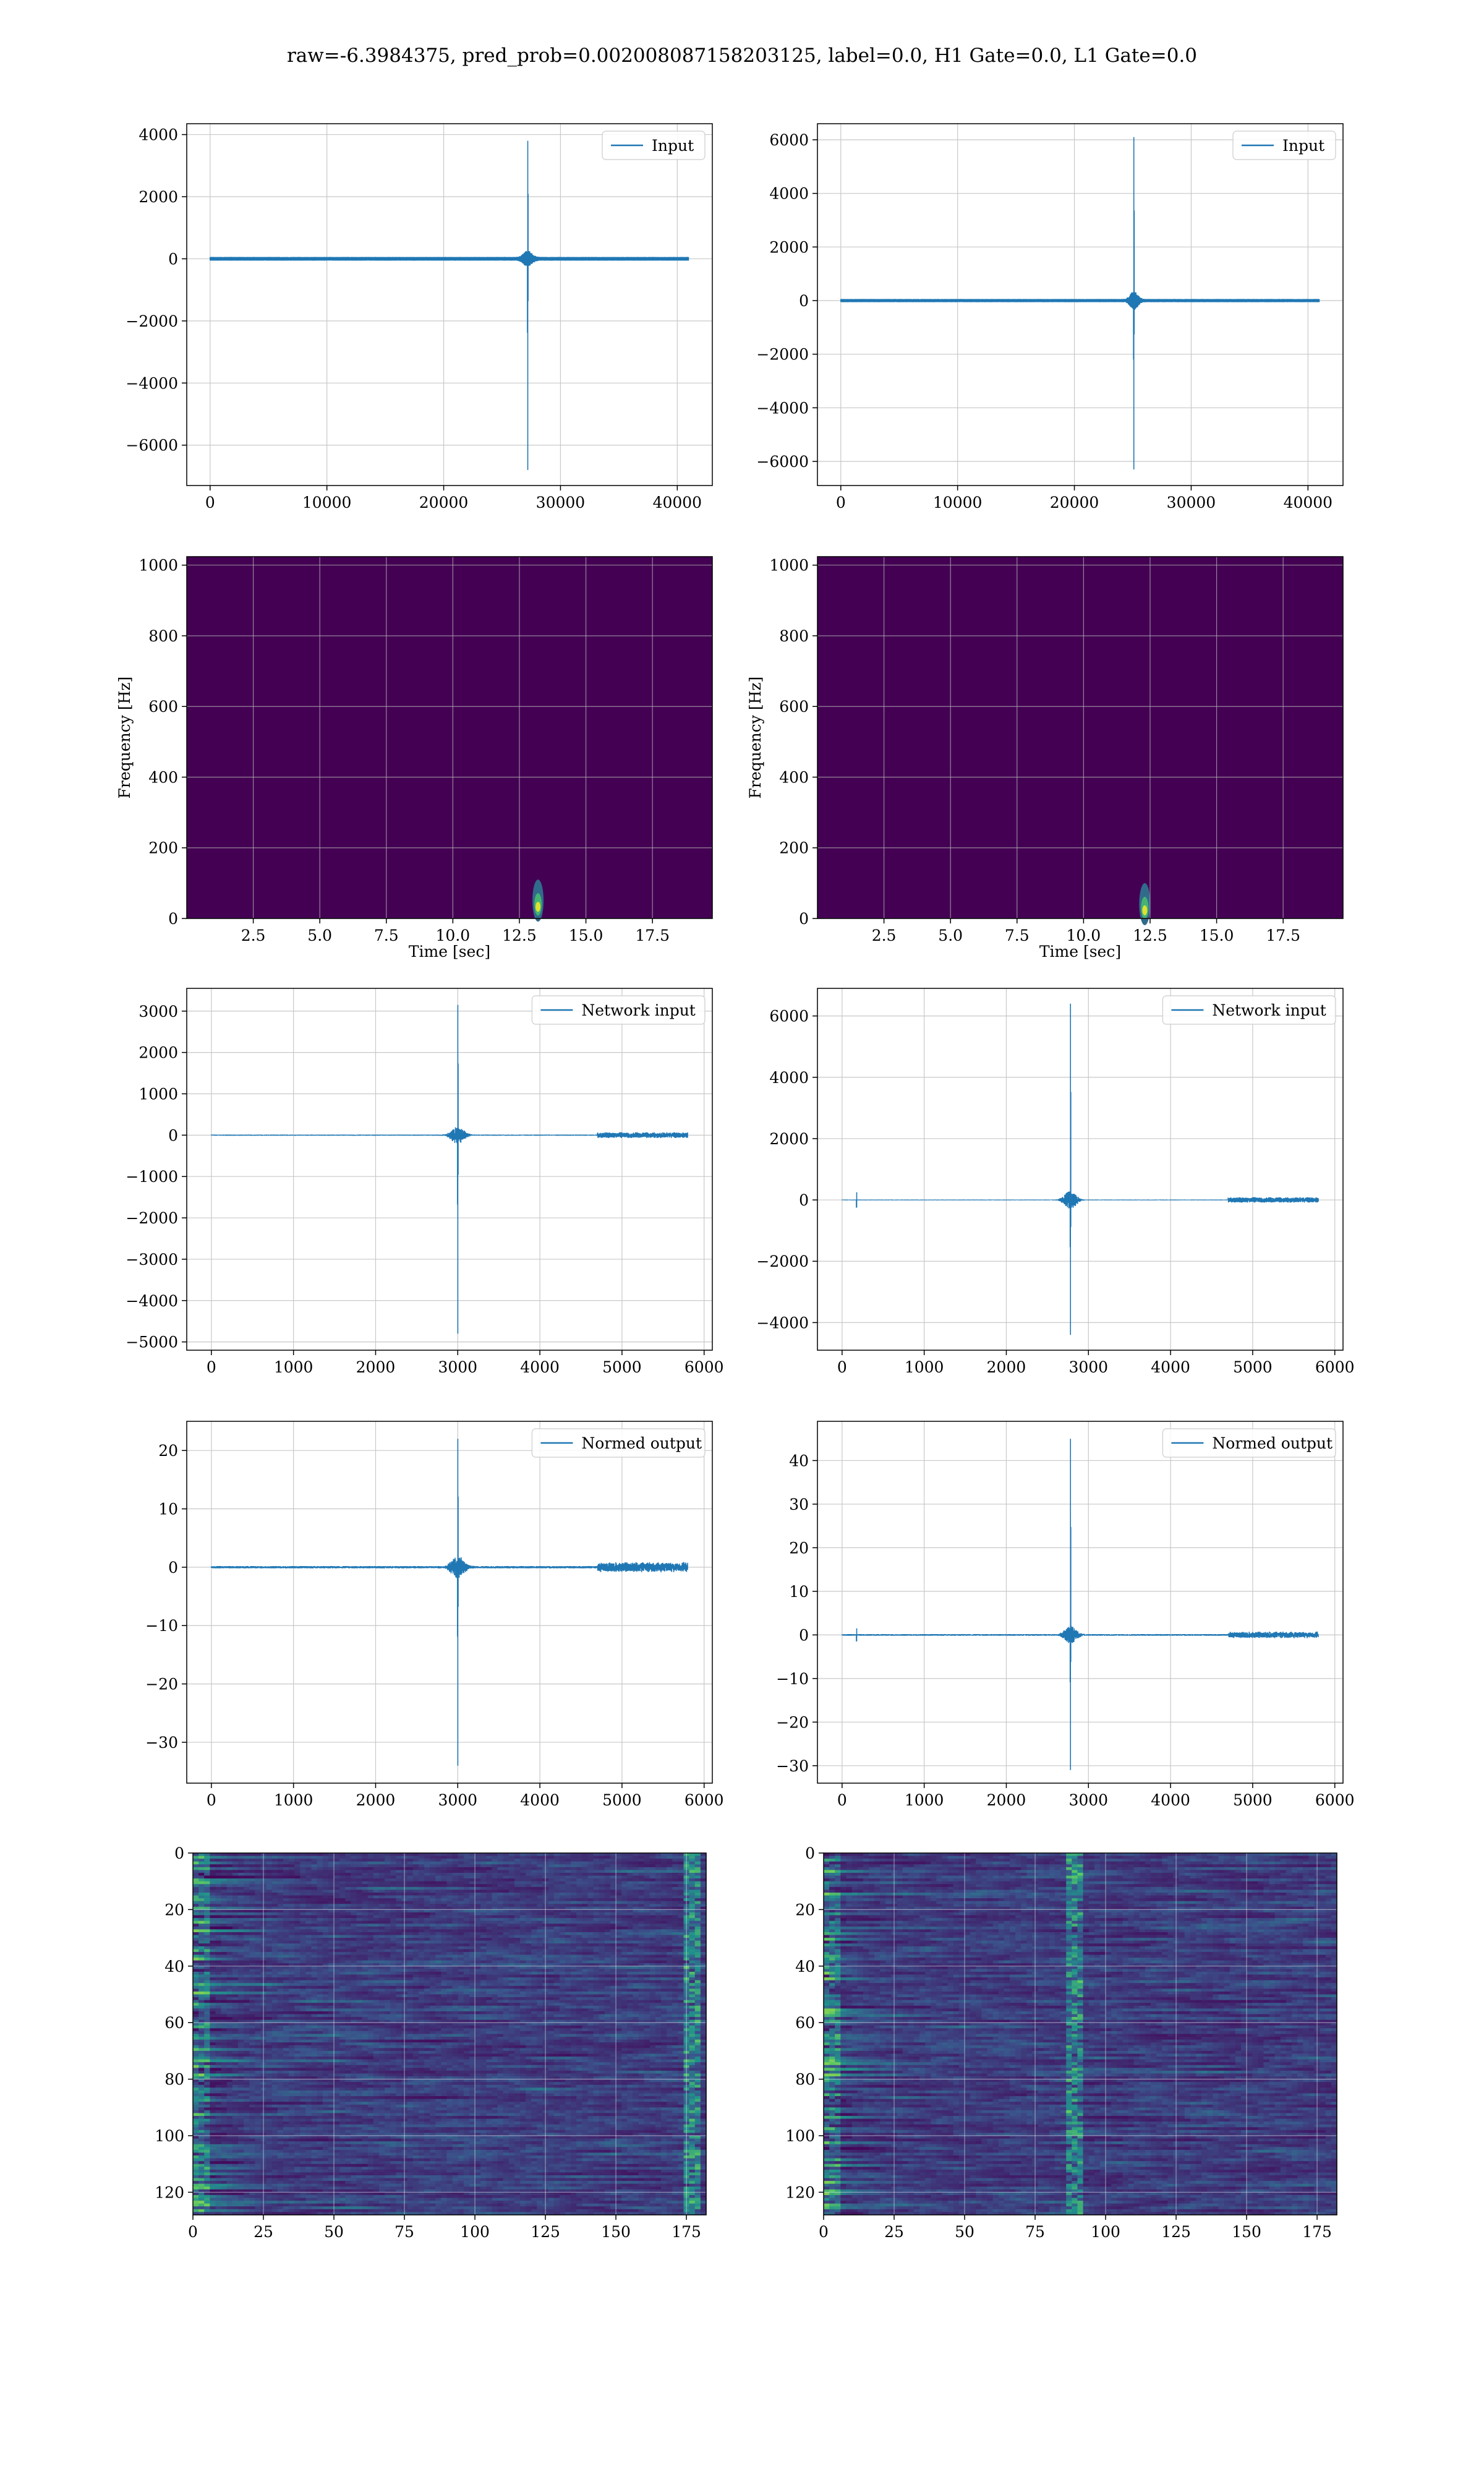  I want to click on y-tick-label: 3000, so click(158, 1012).